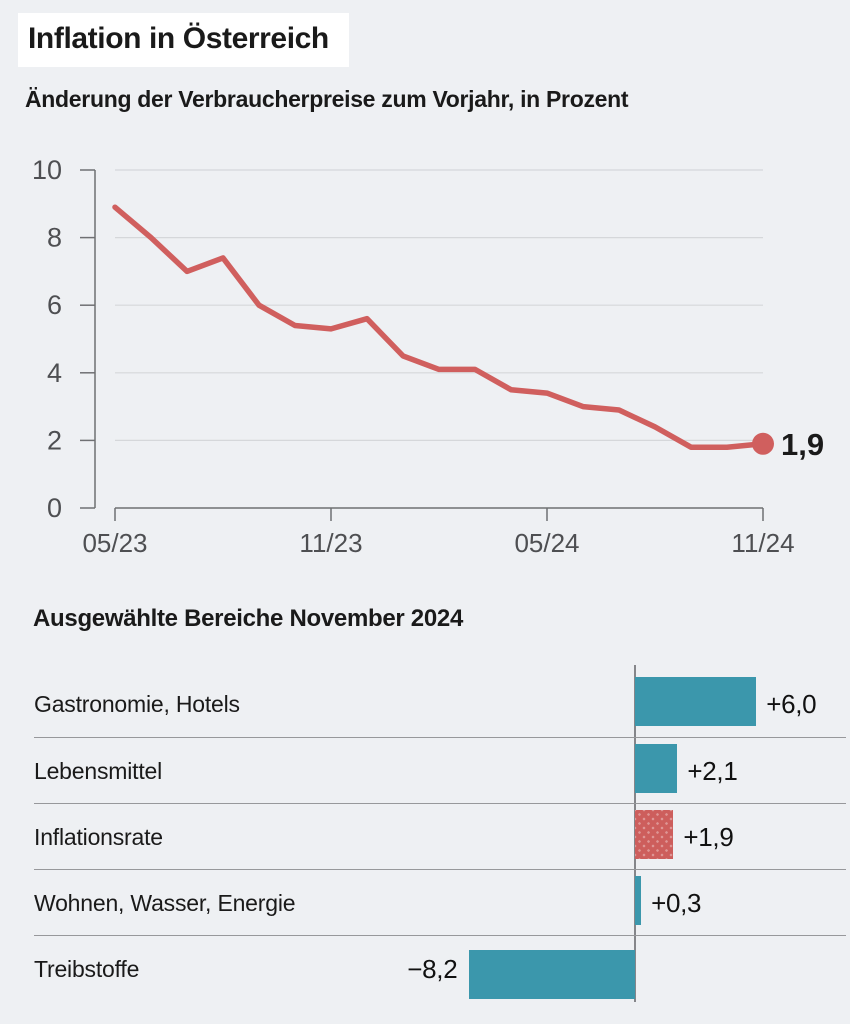 The height and width of the screenshot is (1024, 850). Describe the element at coordinates (98, 771) in the screenshot. I see `bar-category-label: Lebensmittel` at that location.